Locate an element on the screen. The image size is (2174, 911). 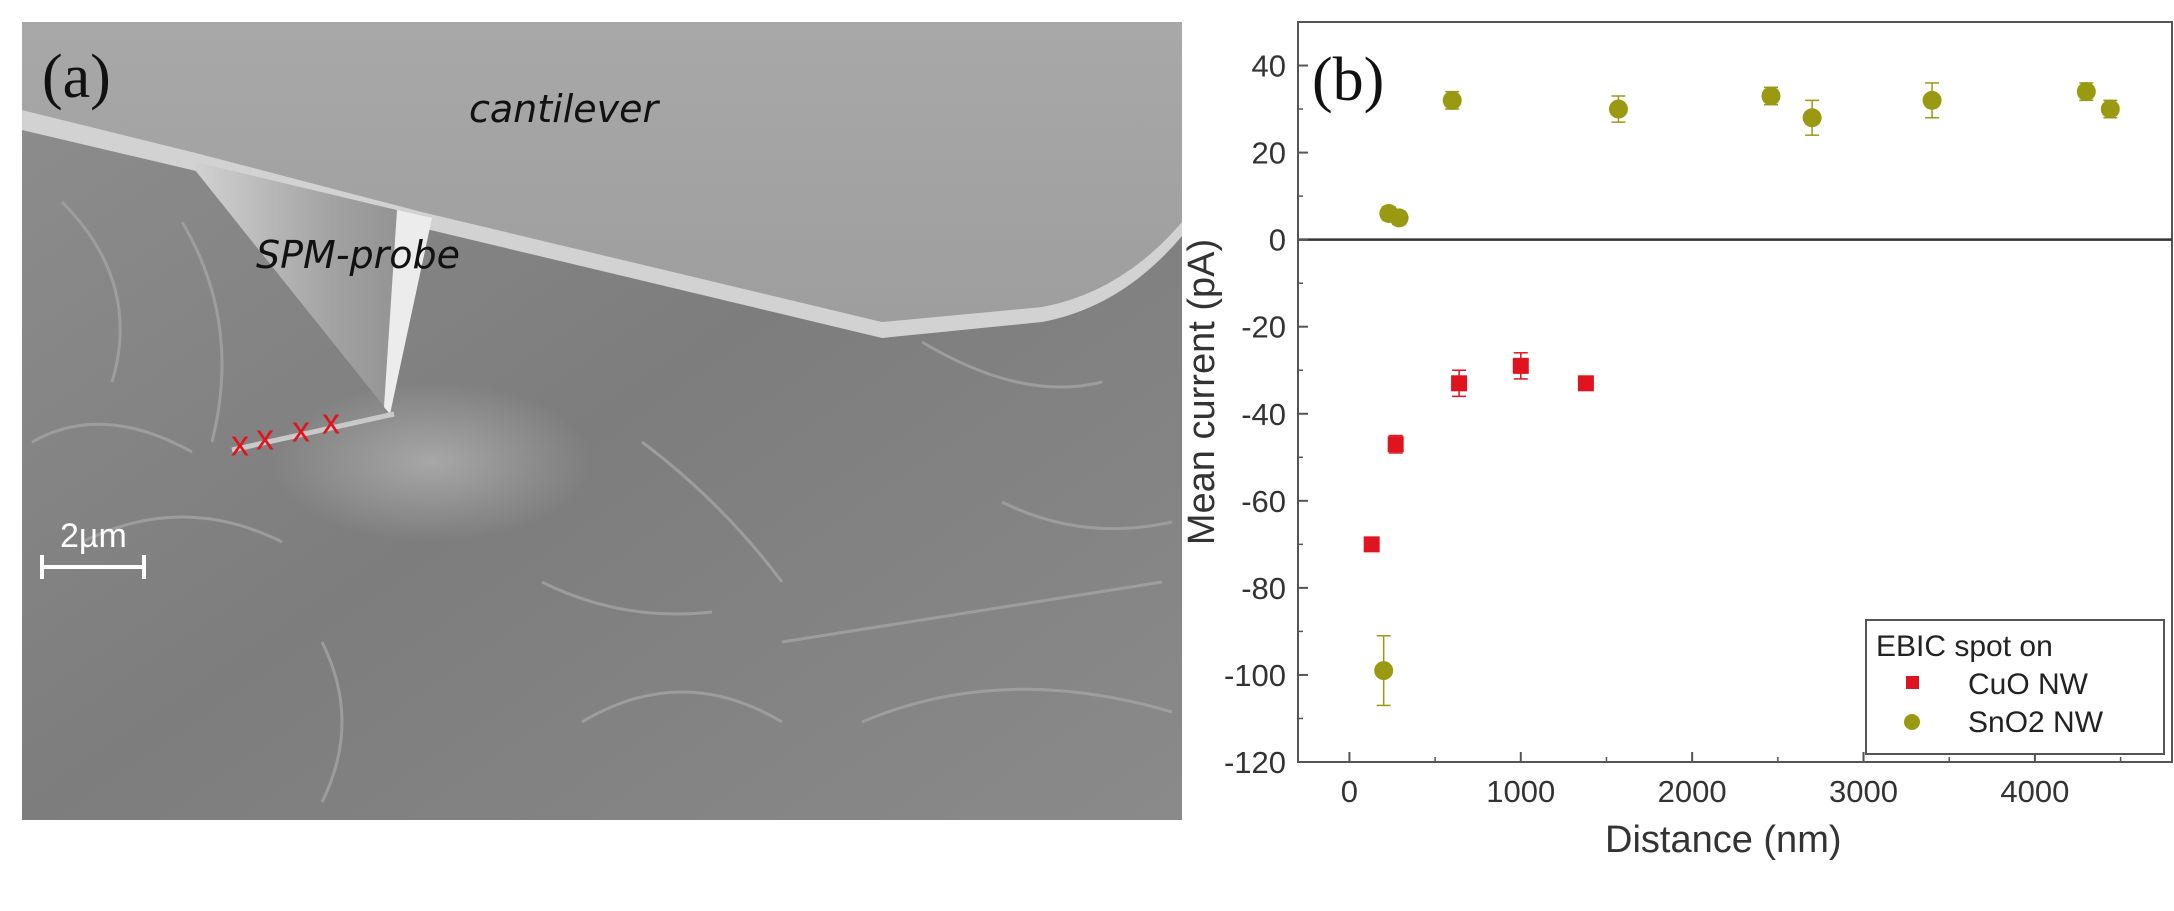
legend-marker-sno2 is located at coordinates (1912, 722).